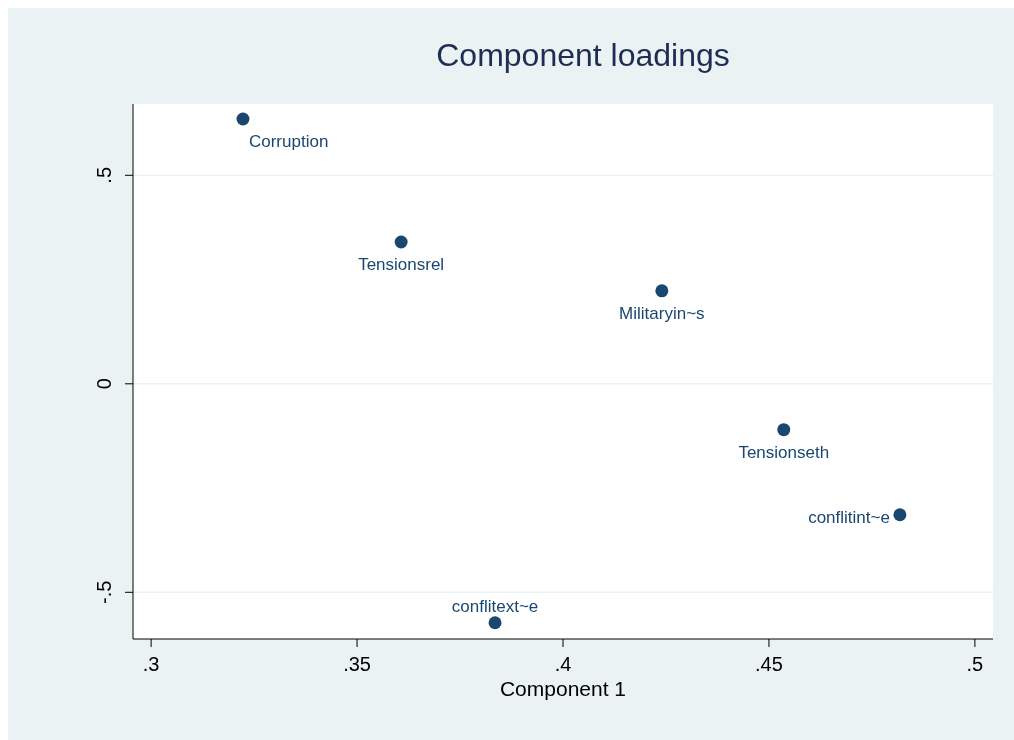  Describe the element at coordinates (495, 606) in the screenshot. I see `annotation: conflitext~e` at that location.